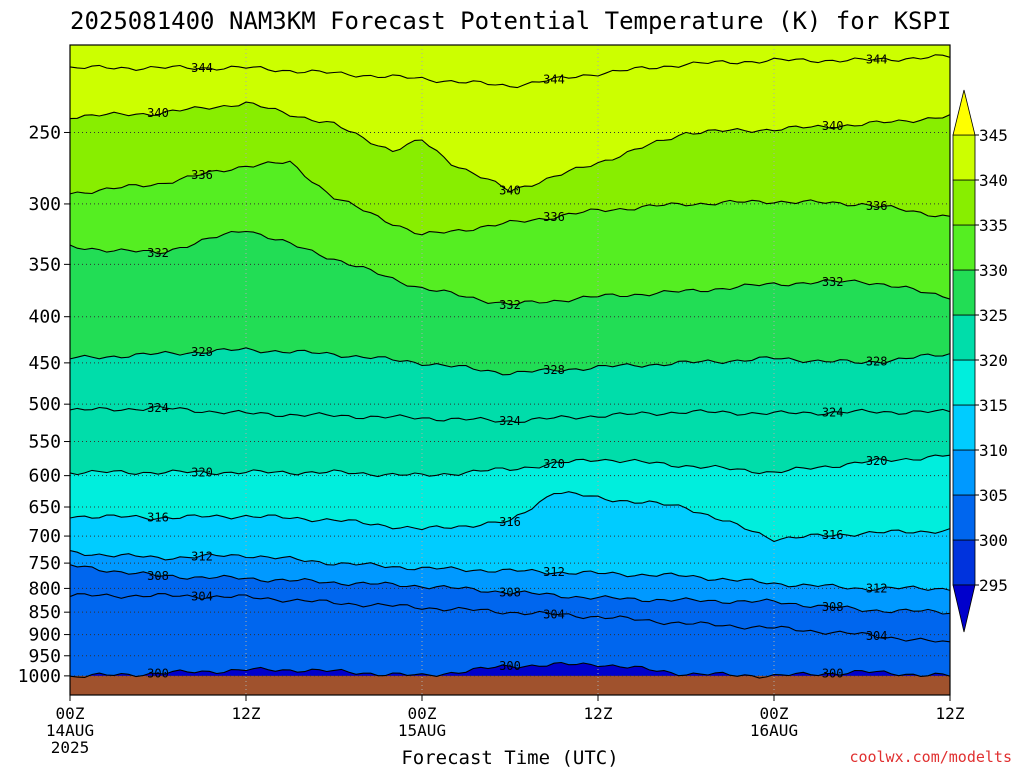  What do you see at coordinates (44, 563) in the screenshot?
I see `y-tick-label: 750` at bounding box center [44, 563].